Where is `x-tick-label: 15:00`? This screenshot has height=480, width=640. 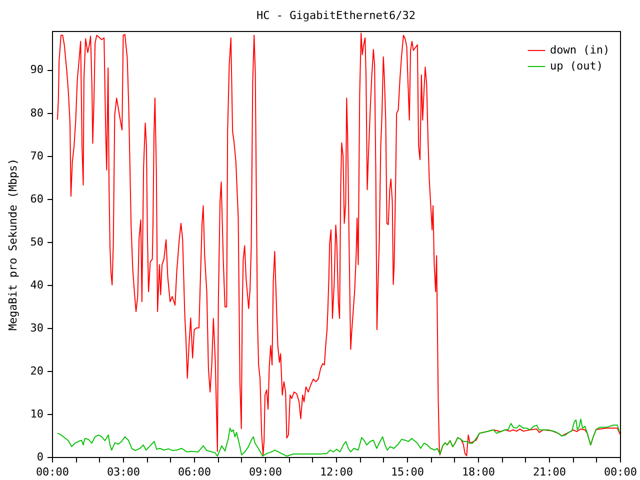 x-tick-label: 15:00 is located at coordinates (407, 472).